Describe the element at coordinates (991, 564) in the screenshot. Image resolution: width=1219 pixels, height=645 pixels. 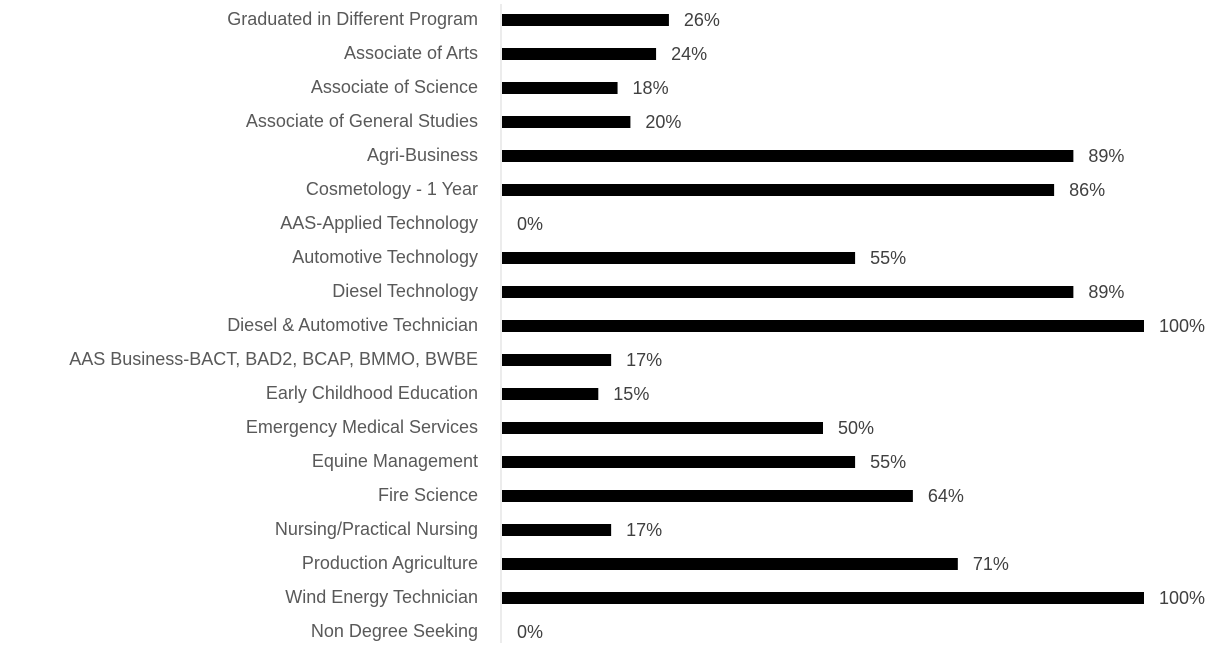
I see `data-label: 71%` at that location.